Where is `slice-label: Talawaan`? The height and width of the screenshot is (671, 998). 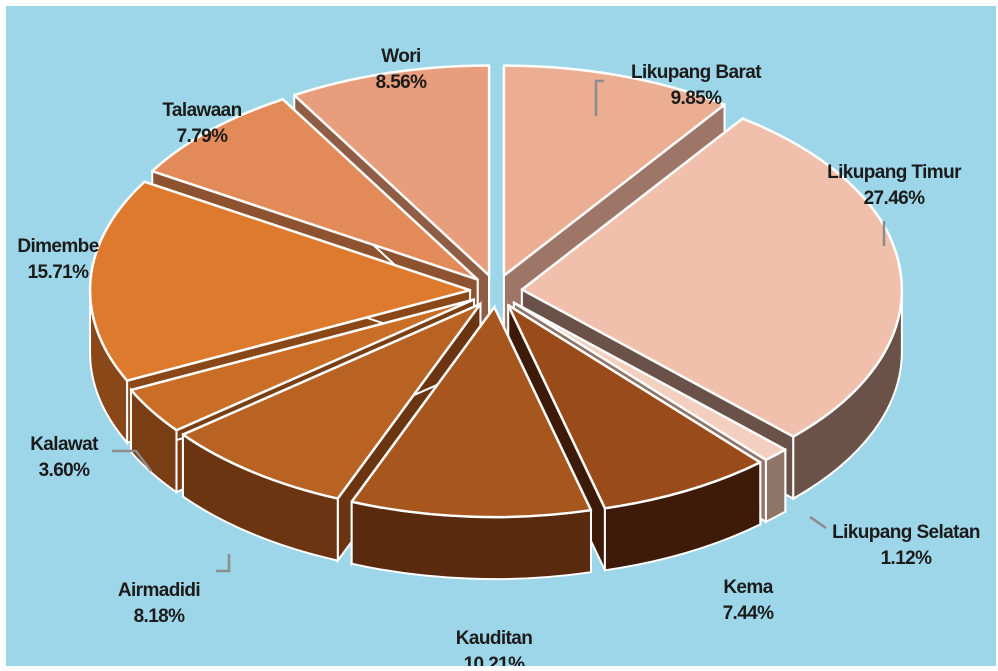 slice-label: Talawaan is located at coordinates (201, 110).